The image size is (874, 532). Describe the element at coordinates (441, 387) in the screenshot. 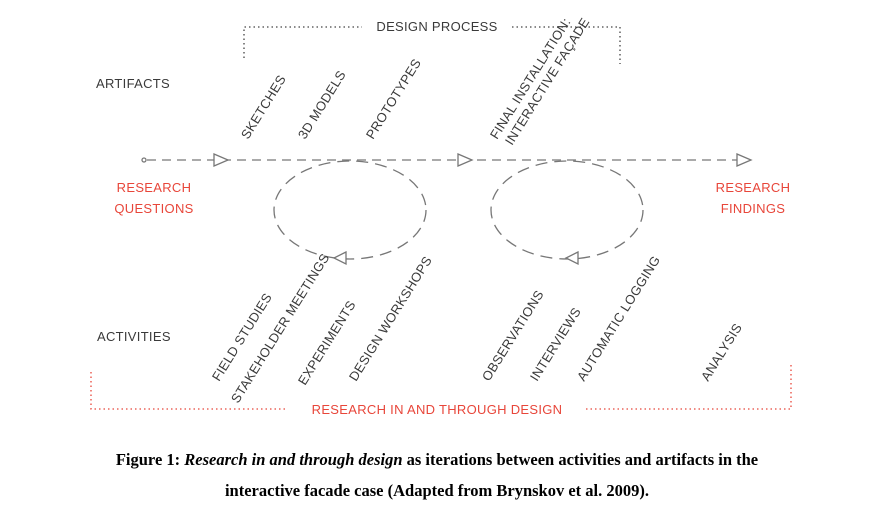

I see `research-bracket` at that location.